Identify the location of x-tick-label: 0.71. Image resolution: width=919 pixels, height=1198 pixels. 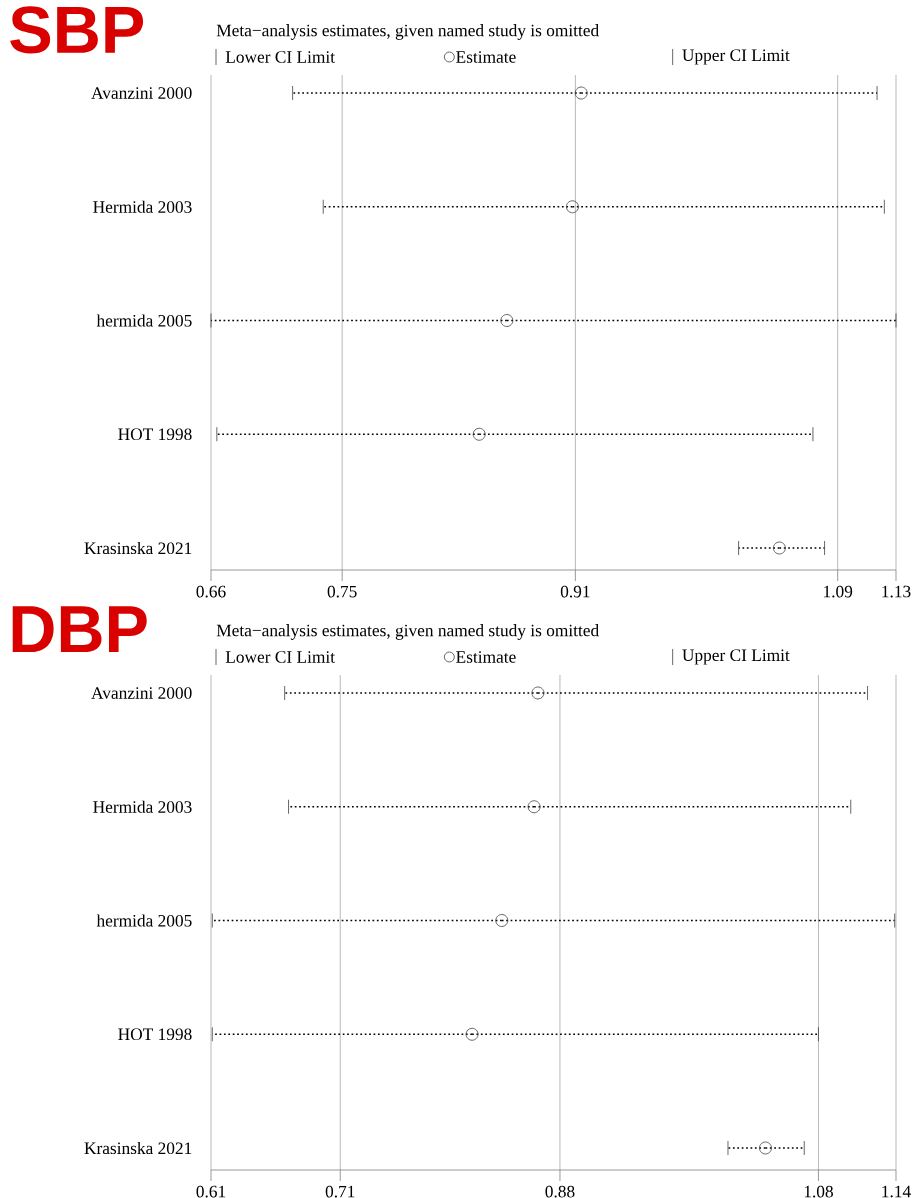
(340, 1191).